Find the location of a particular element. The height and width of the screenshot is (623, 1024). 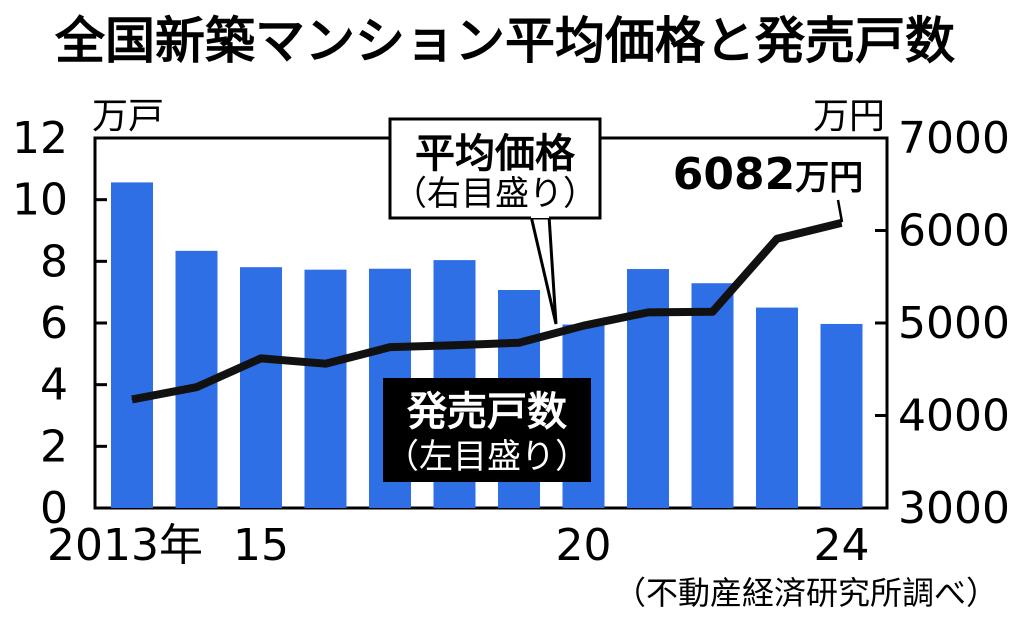

y-left-tick-label: 8 is located at coordinates (54, 261).